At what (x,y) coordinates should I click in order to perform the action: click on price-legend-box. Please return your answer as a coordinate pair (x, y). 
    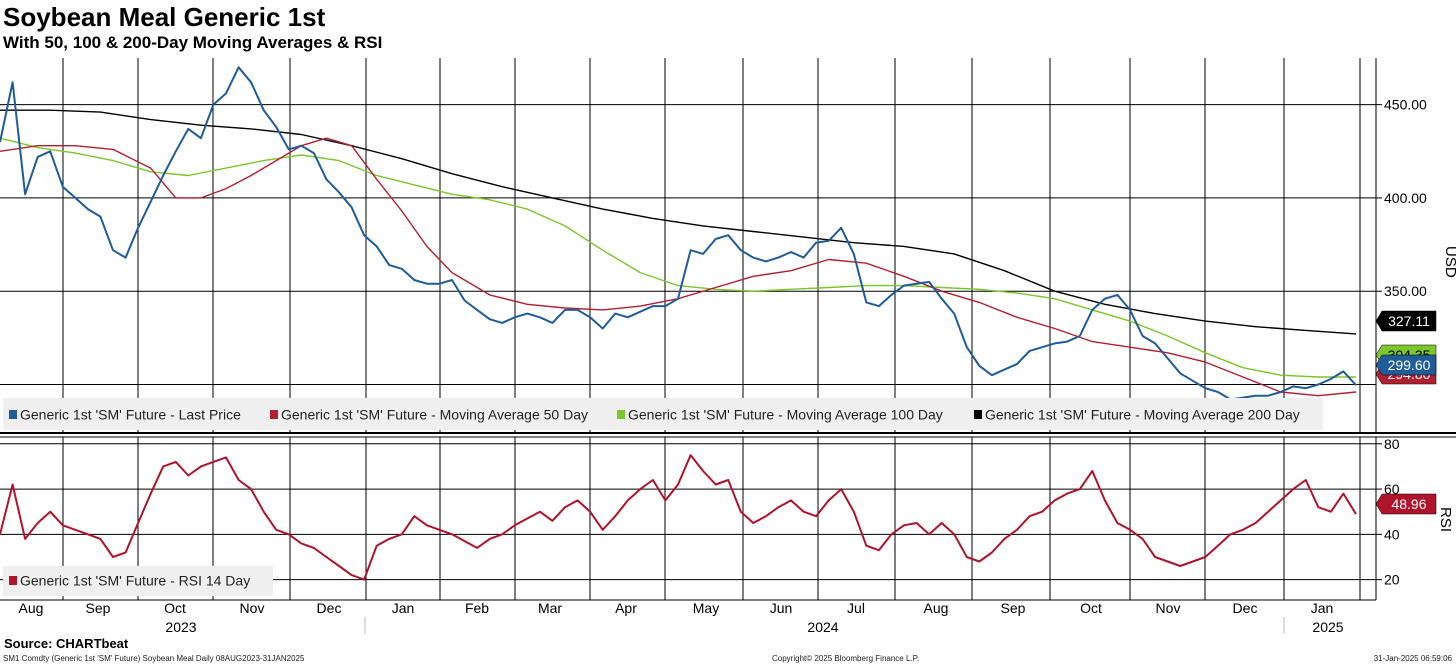
    Looking at the image, I should click on (663, 414).